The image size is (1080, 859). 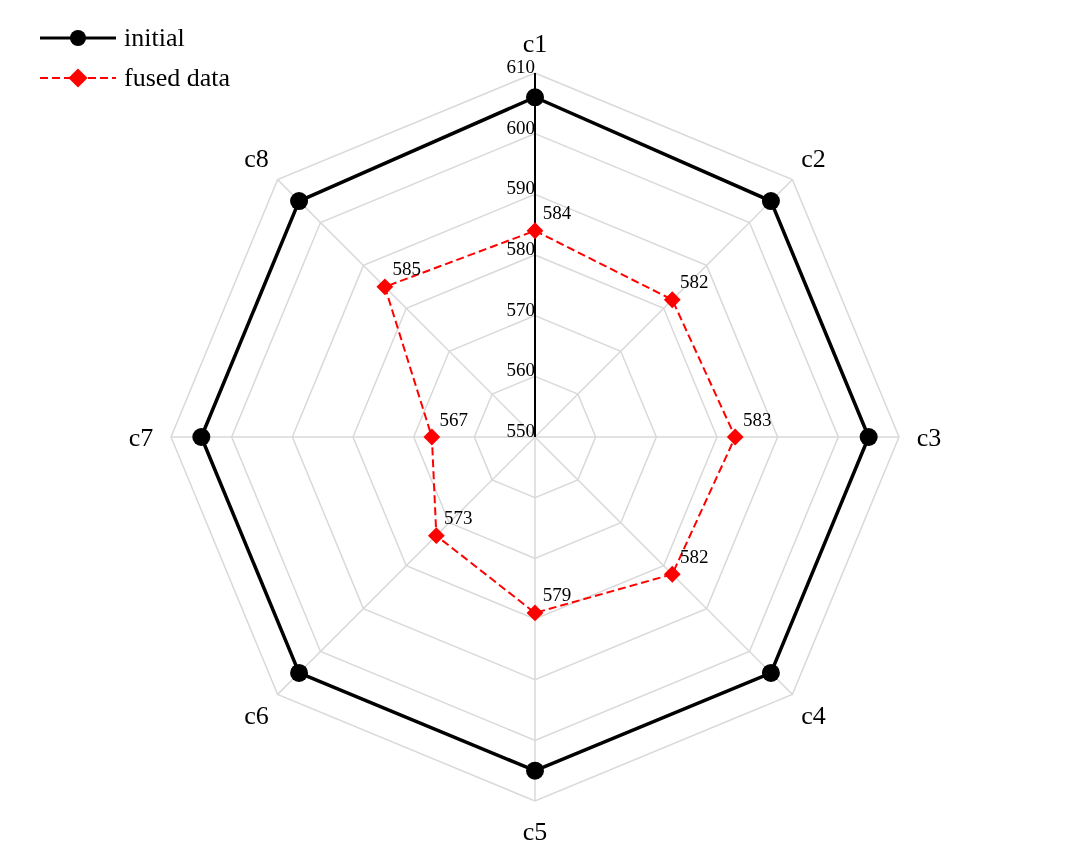 What do you see at coordinates (407, 269) in the screenshot?
I see `data-label: 585` at bounding box center [407, 269].